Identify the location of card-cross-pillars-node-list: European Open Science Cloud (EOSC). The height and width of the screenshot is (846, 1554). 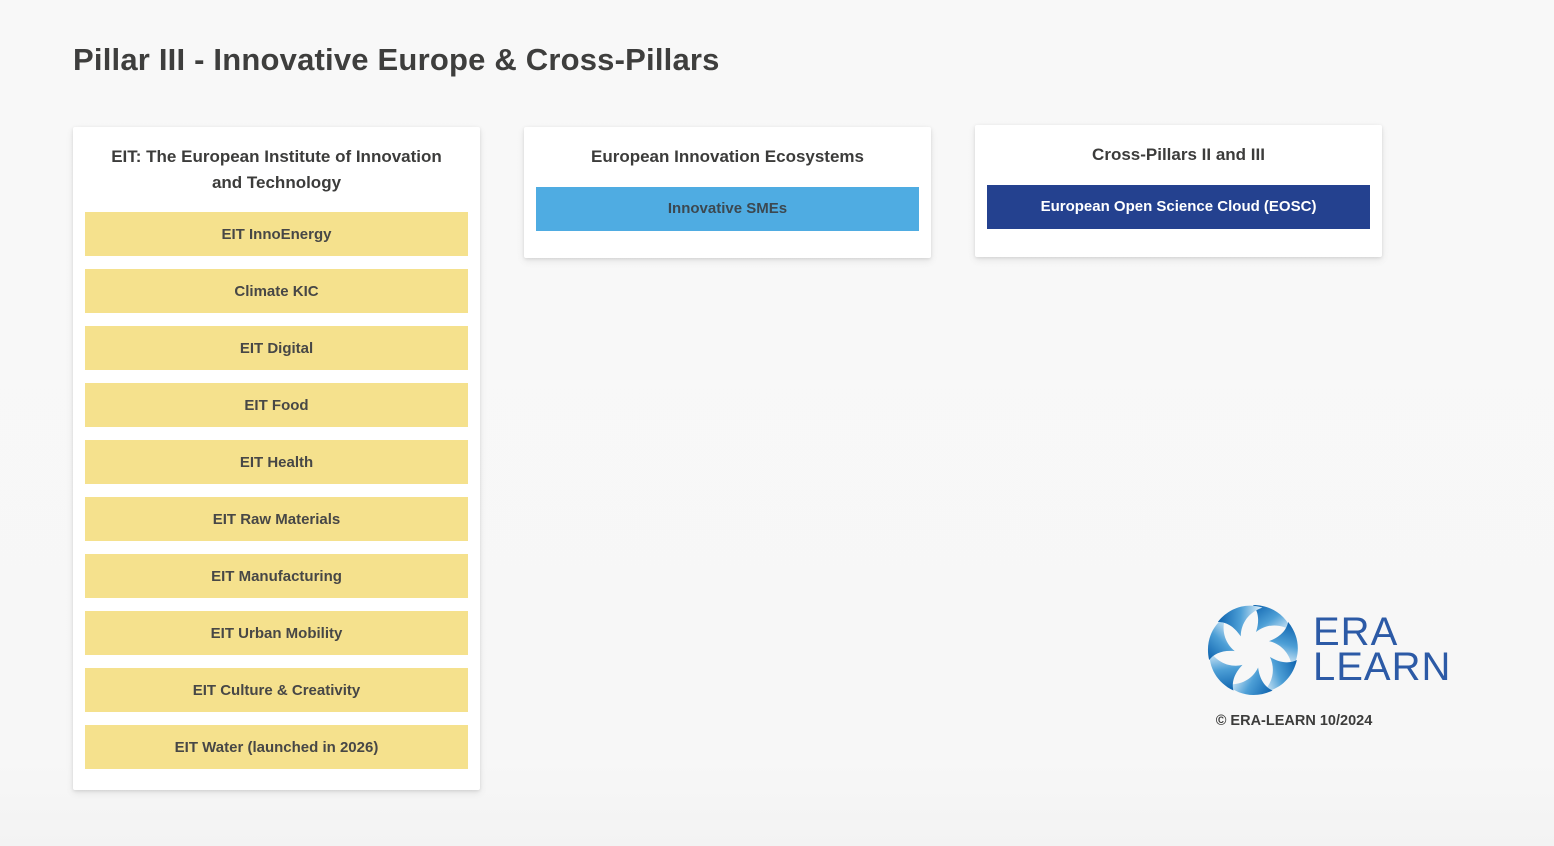
(1178, 206).